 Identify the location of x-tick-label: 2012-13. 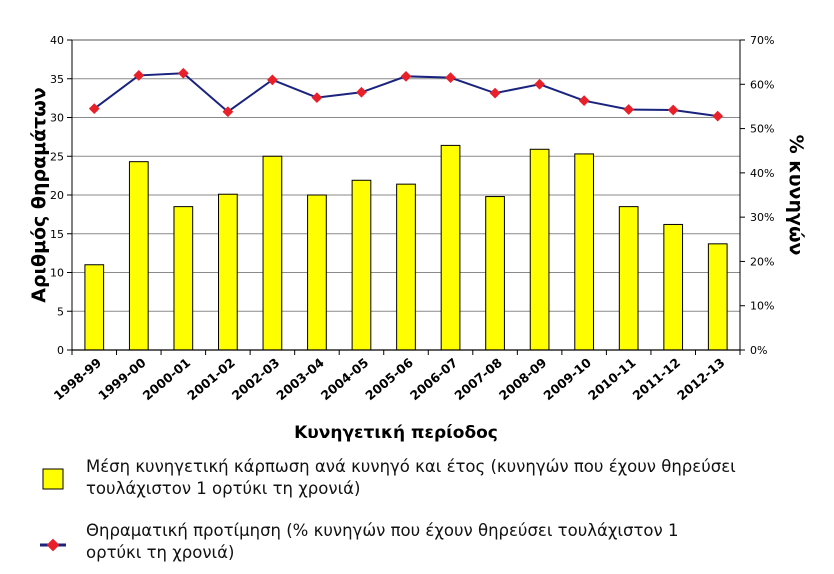
(701, 379).